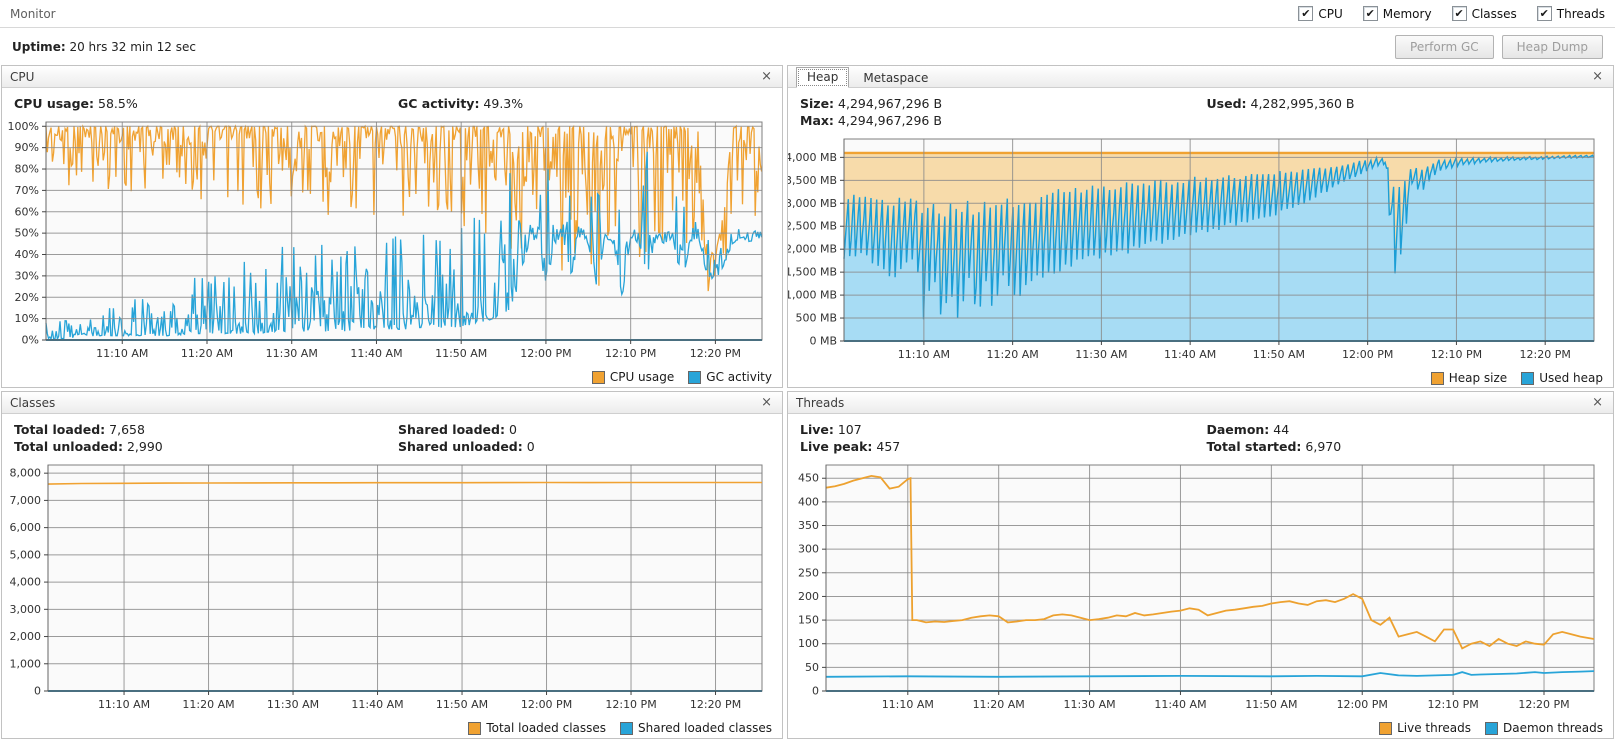  Describe the element at coordinates (26, 582) in the screenshot. I see `svg-text: 4,000` at that location.